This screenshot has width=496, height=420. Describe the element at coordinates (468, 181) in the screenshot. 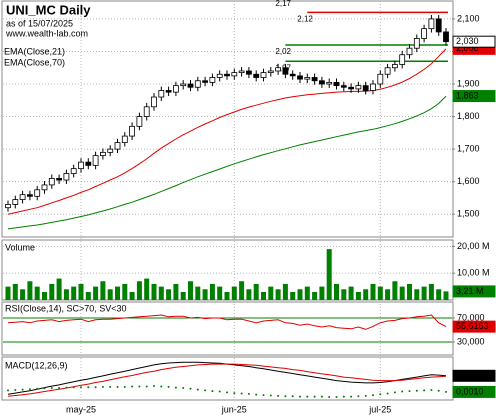

I see `y-tick-label: 1,600` at that location.